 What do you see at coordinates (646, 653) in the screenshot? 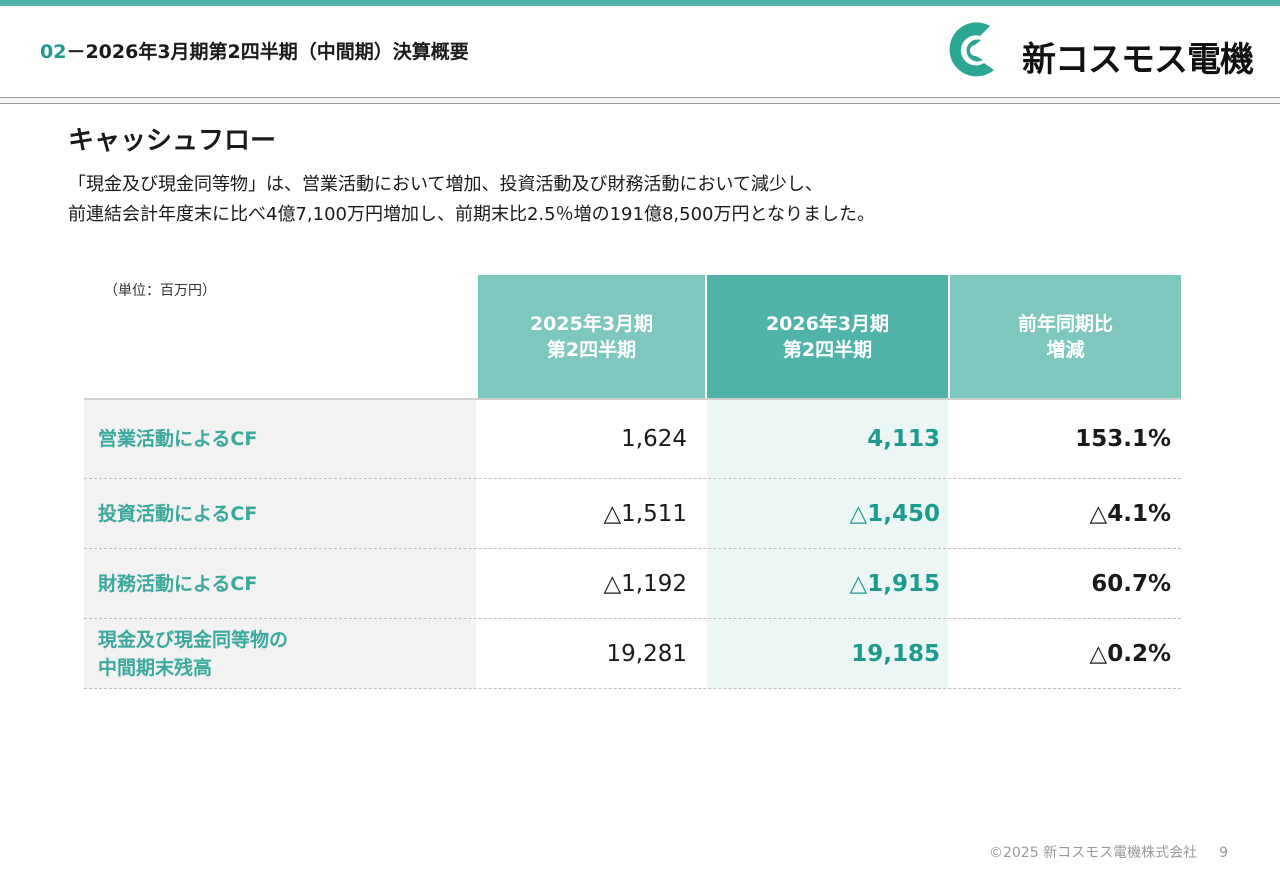
I see `cell-prev-year: 19,281` at bounding box center [646, 653].